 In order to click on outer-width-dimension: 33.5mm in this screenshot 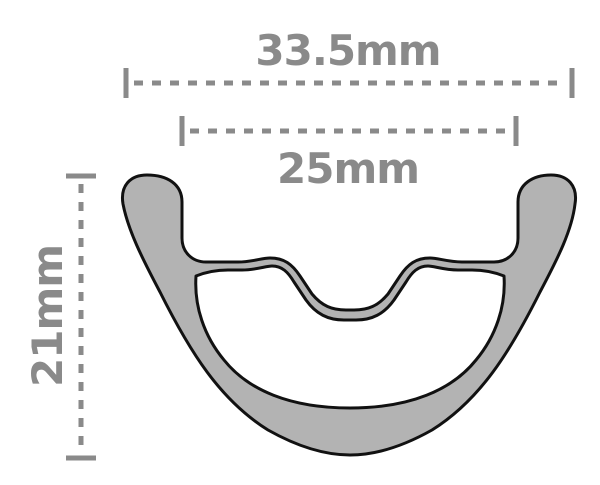, I will do `click(349, 62)`.